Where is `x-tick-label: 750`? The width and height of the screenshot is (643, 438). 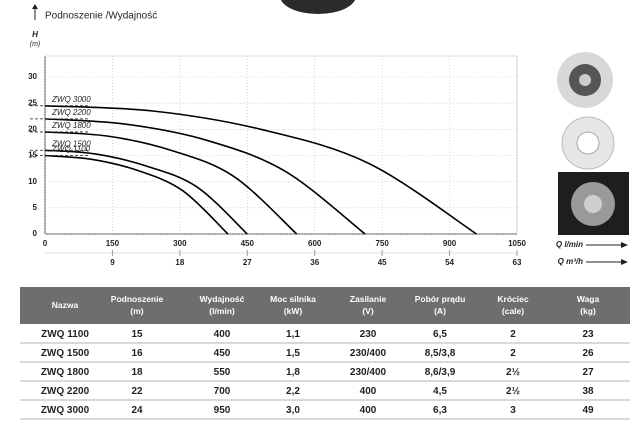 x-tick-label: 750 is located at coordinates (382, 243).